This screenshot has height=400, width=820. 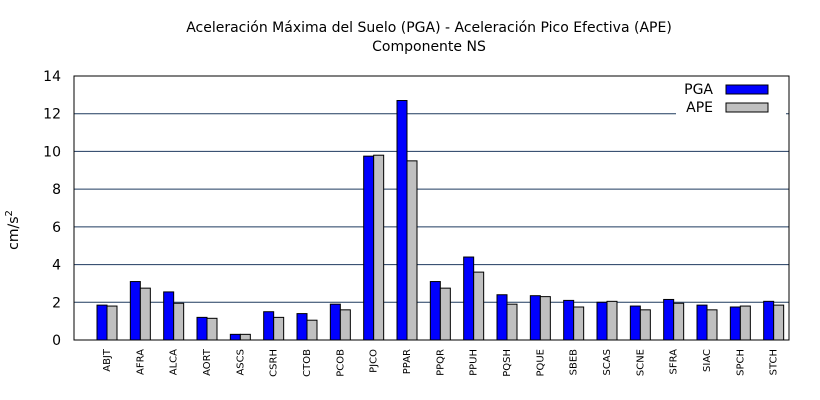 What do you see at coordinates (112, 323) in the screenshot?
I see `bar-ape-abjt` at bounding box center [112, 323].